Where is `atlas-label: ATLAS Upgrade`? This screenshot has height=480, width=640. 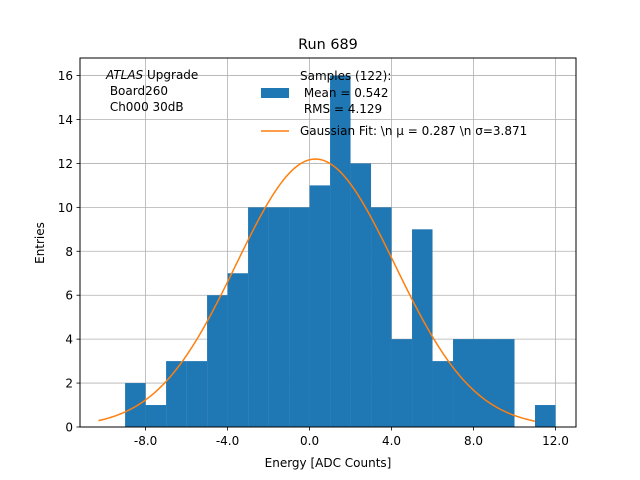
atlas-label: ATLAS Upgrade is located at coordinates (151, 75).